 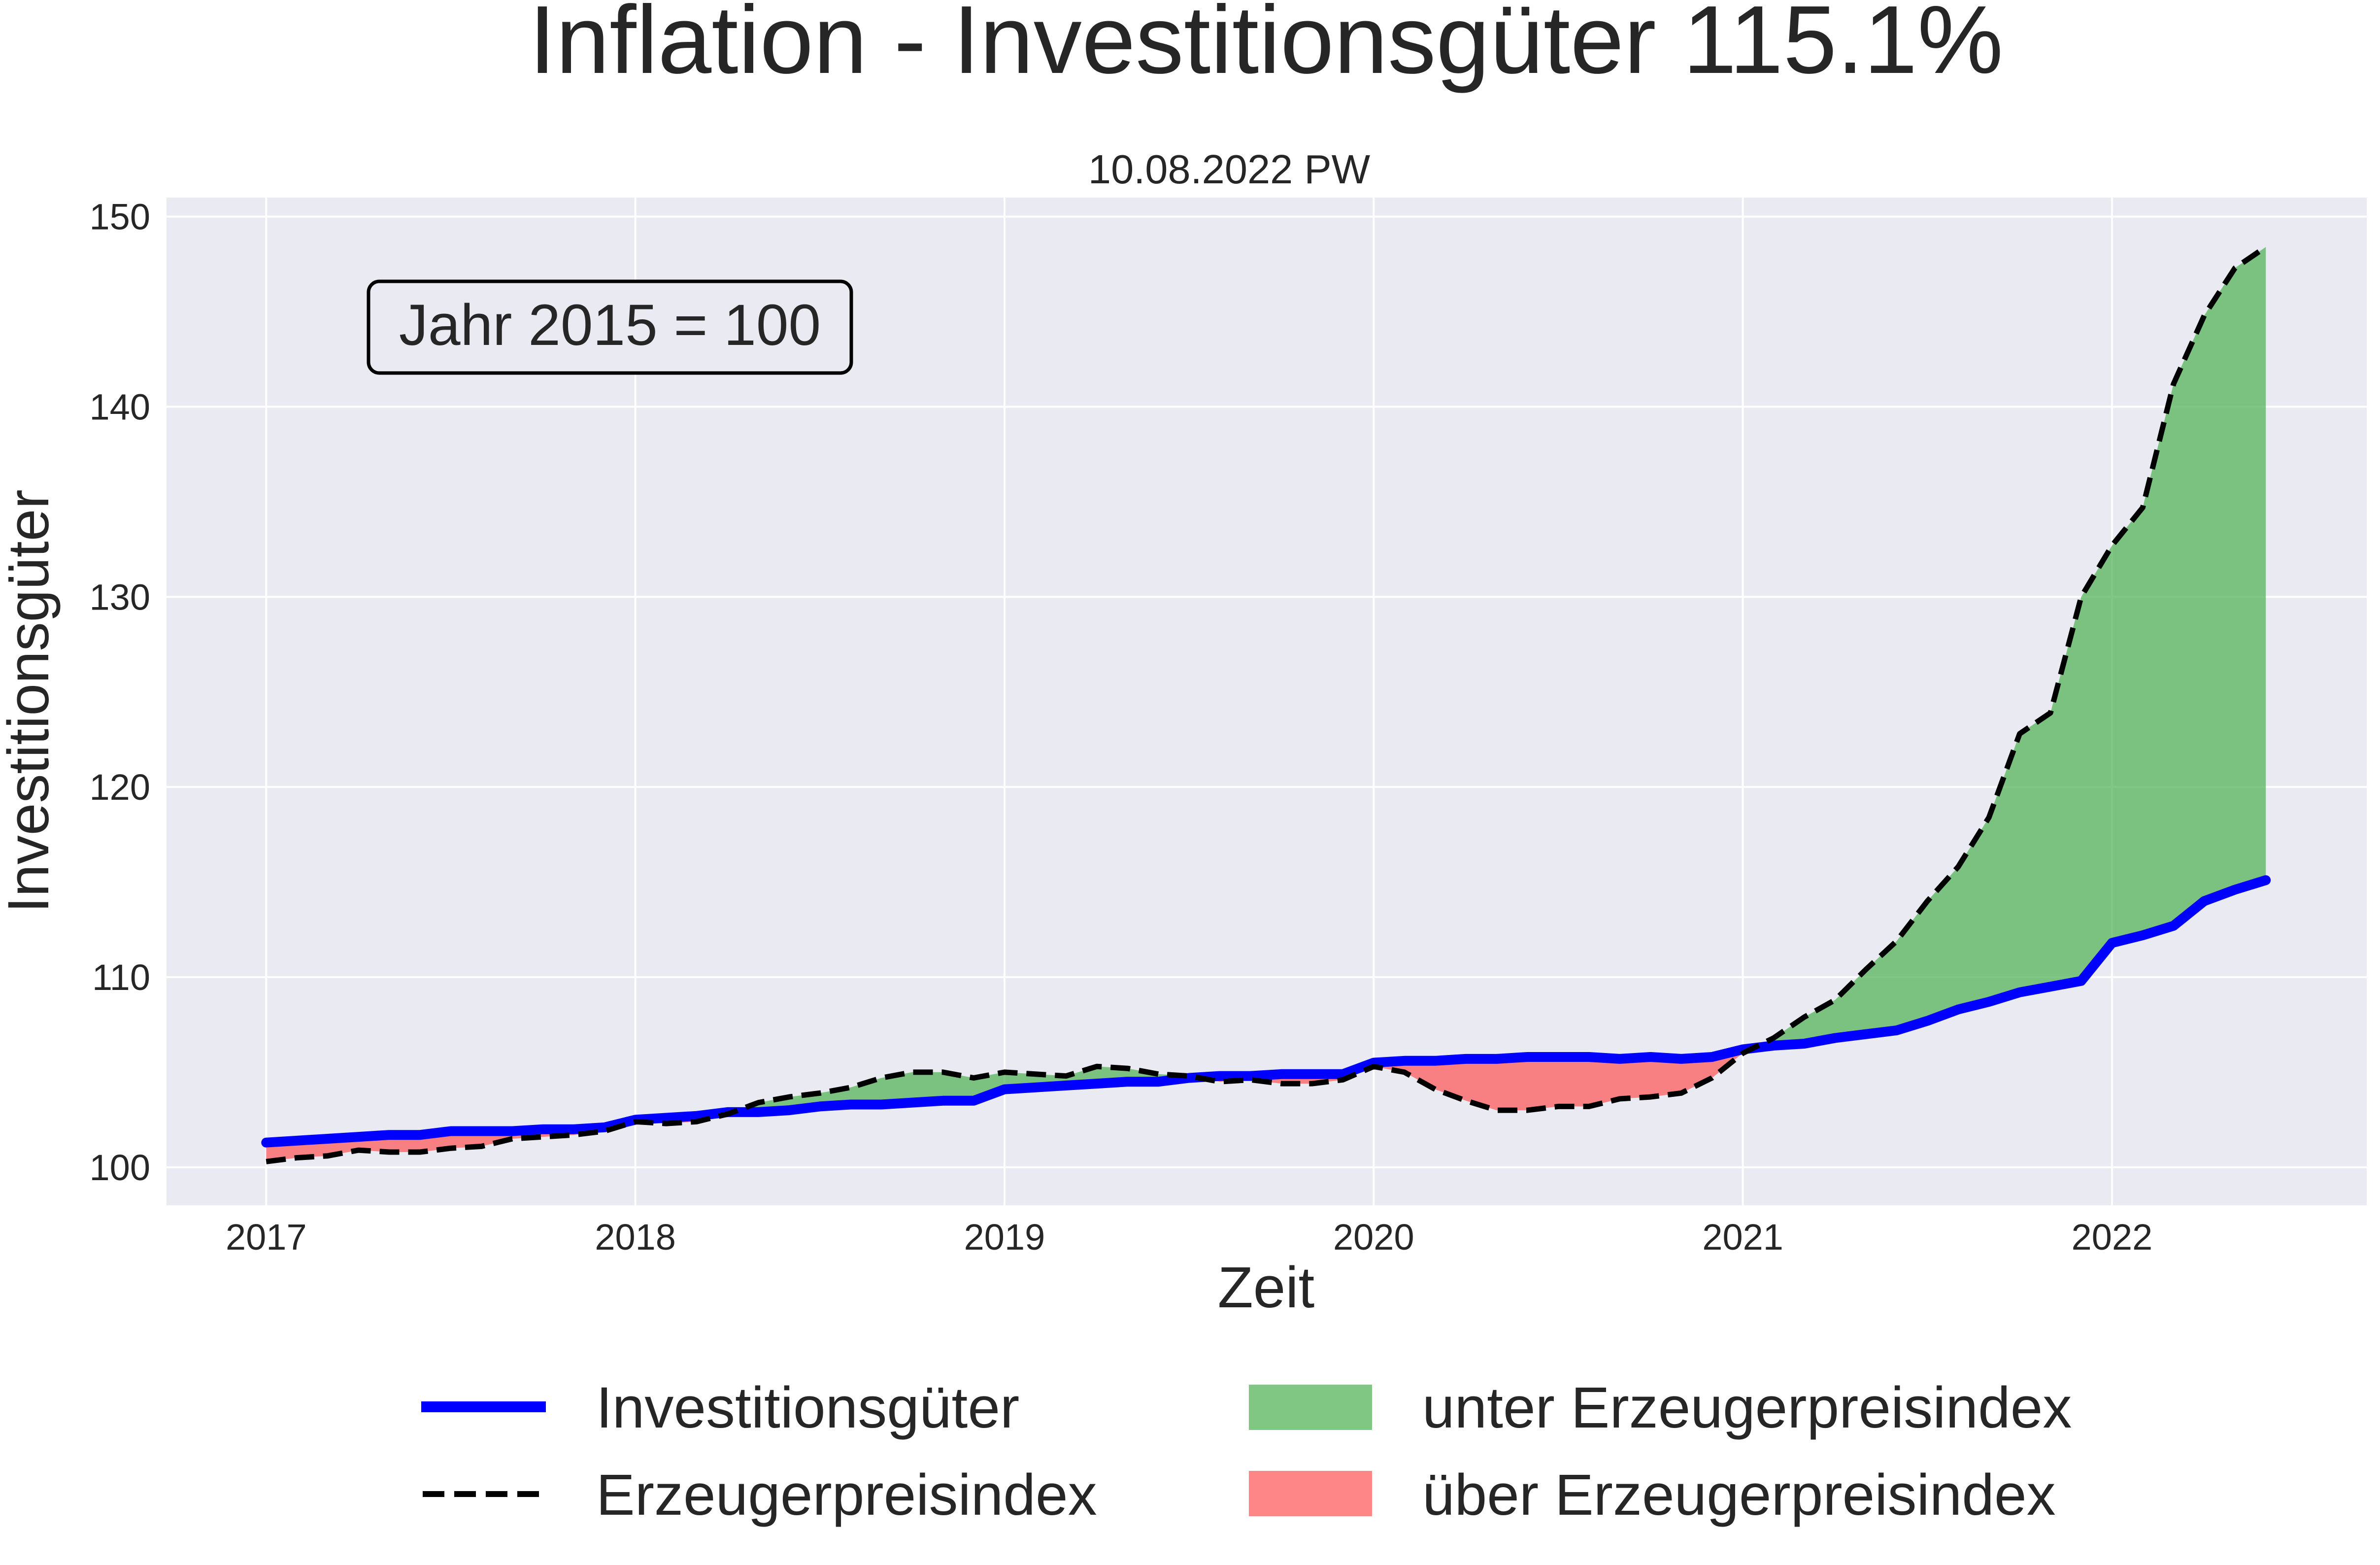 I want to click on legend-label-erzeugerpreisindex: Erzeugerpreisindex, so click(x=846, y=1495).